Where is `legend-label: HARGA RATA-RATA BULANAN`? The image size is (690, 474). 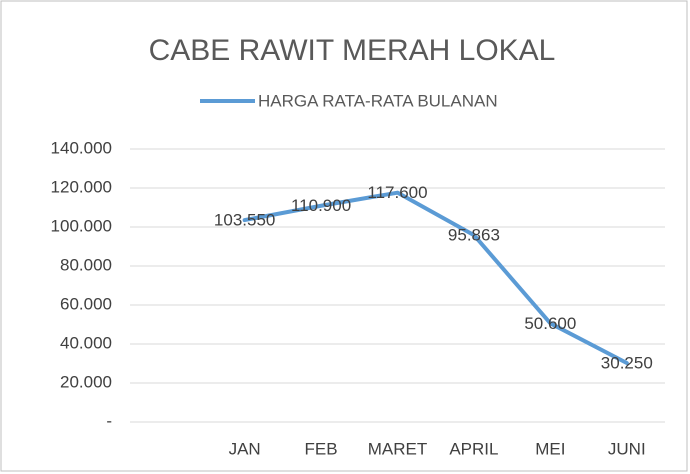
legend-label: HARGA RATA-RATA BULANAN is located at coordinates (378, 100).